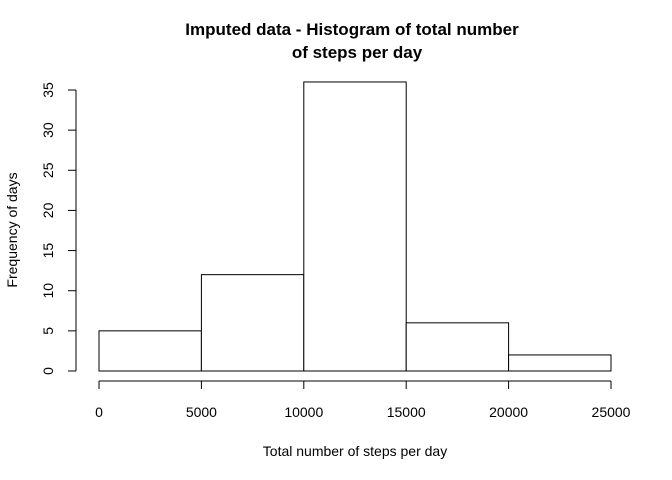 This screenshot has height=480, width=672. What do you see at coordinates (363, 400) in the screenshot?
I see `x-axis: 0 5000 10000 15000 20000 25000` at bounding box center [363, 400].